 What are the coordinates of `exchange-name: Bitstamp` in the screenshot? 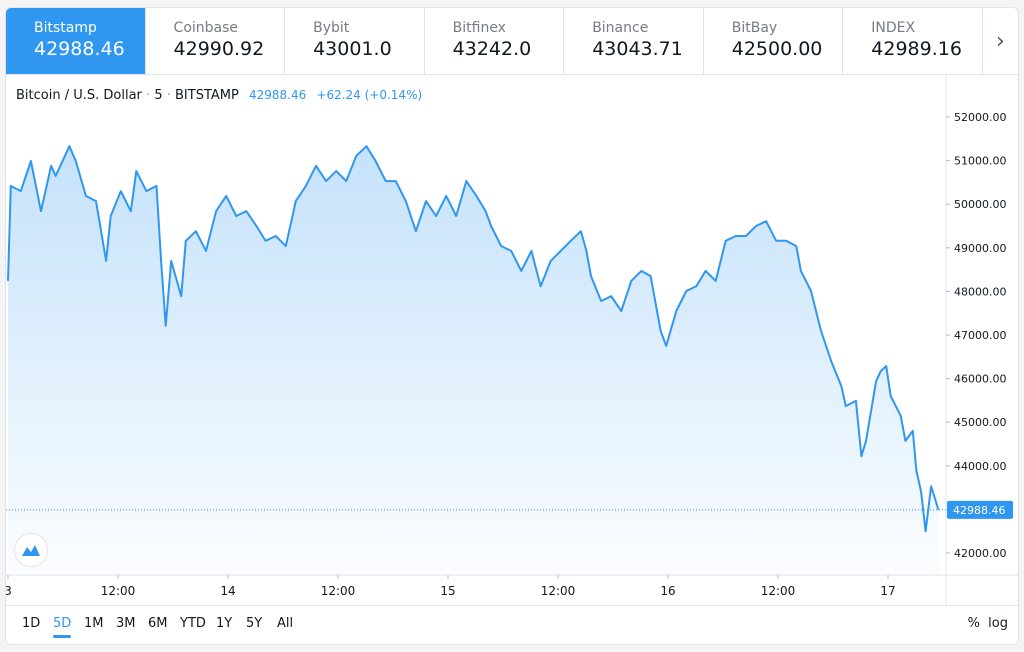 It's located at (65, 28).